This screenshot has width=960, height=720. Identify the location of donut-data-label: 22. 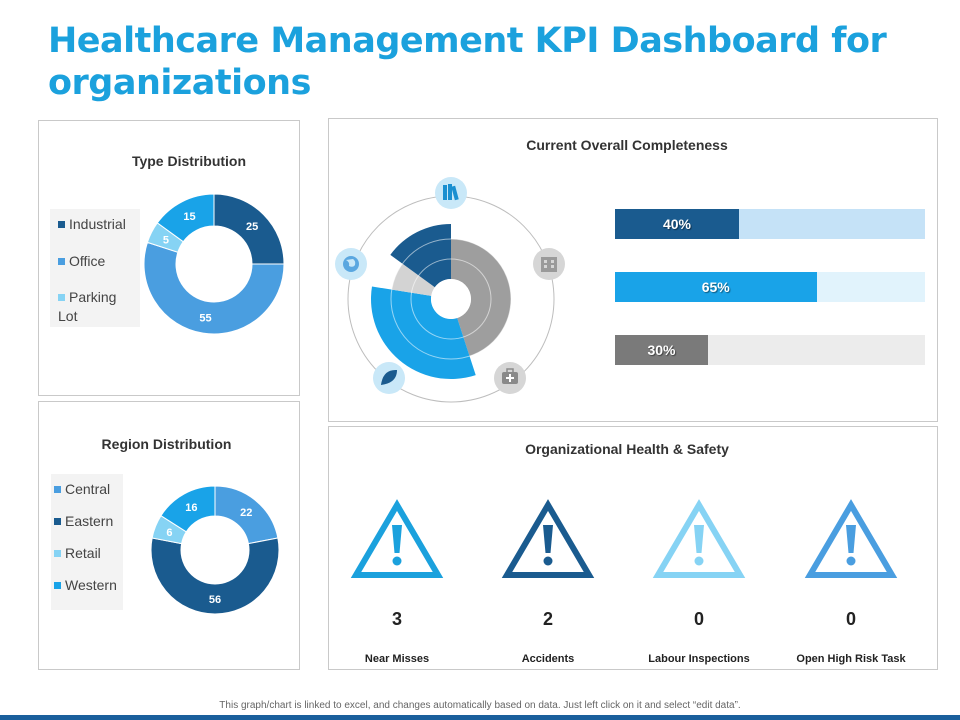
(246, 513).